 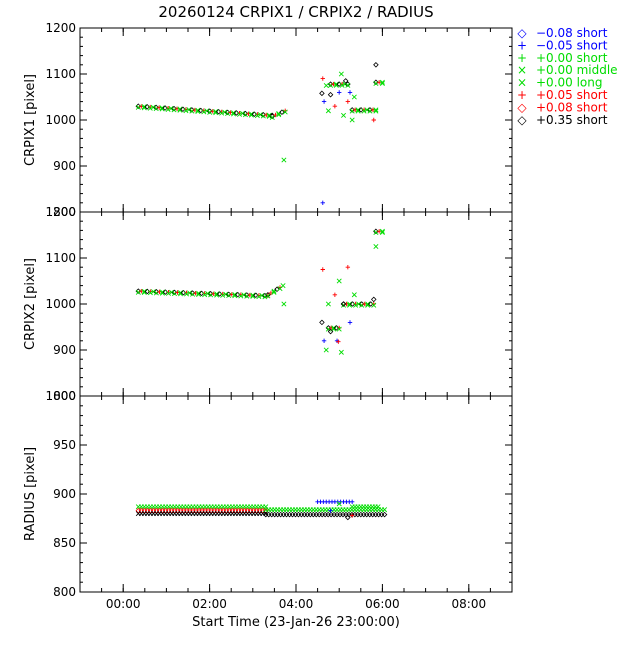 What do you see at coordinates (60, 212) in the screenshot?
I see `y-tick-label: 1200` at bounding box center [60, 212].